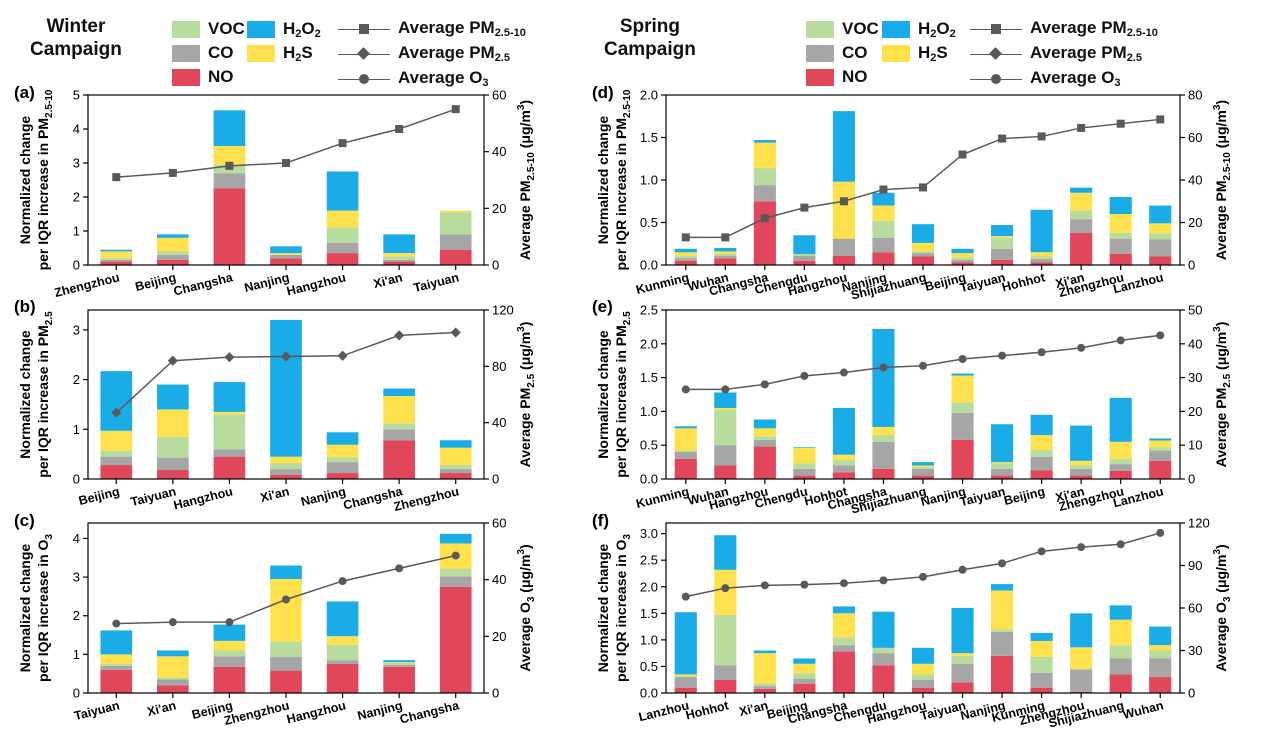  What do you see at coordinates (1191, 693) in the screenshot?
I see `y2tick-label-f: 0` at bounding box center [1191, 693].